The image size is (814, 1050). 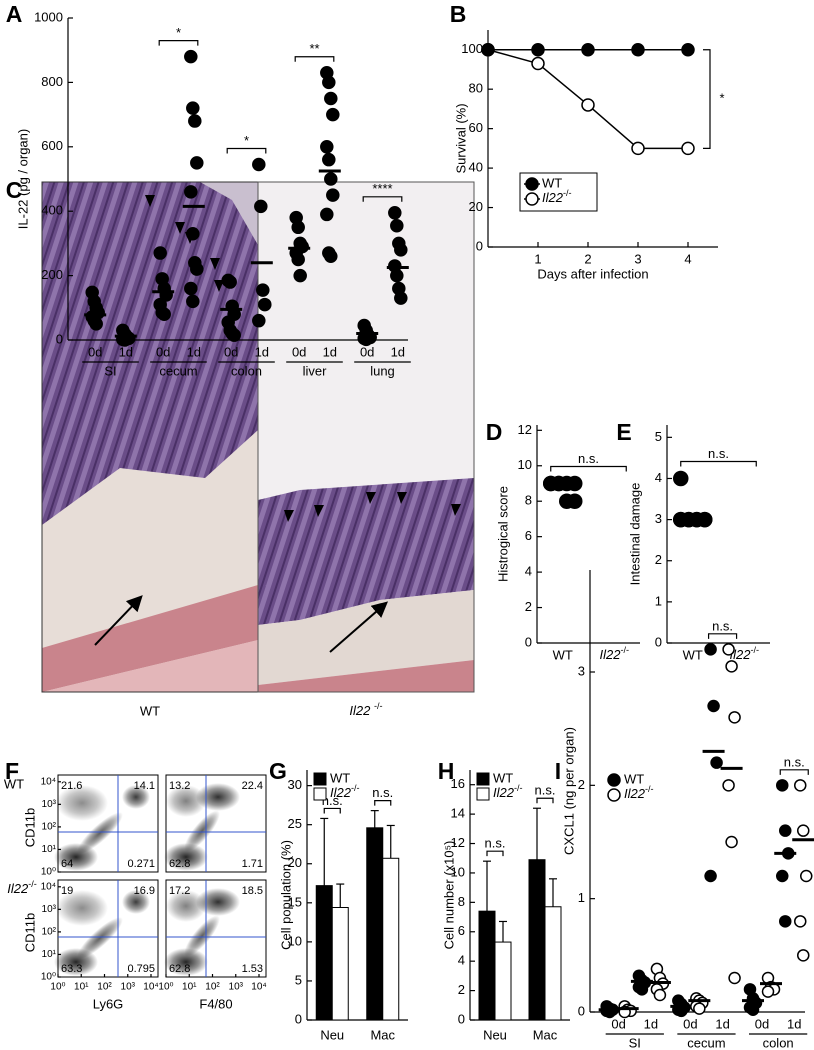 I want to click on y-tick-label: 1000, so click(x=48, y=16).